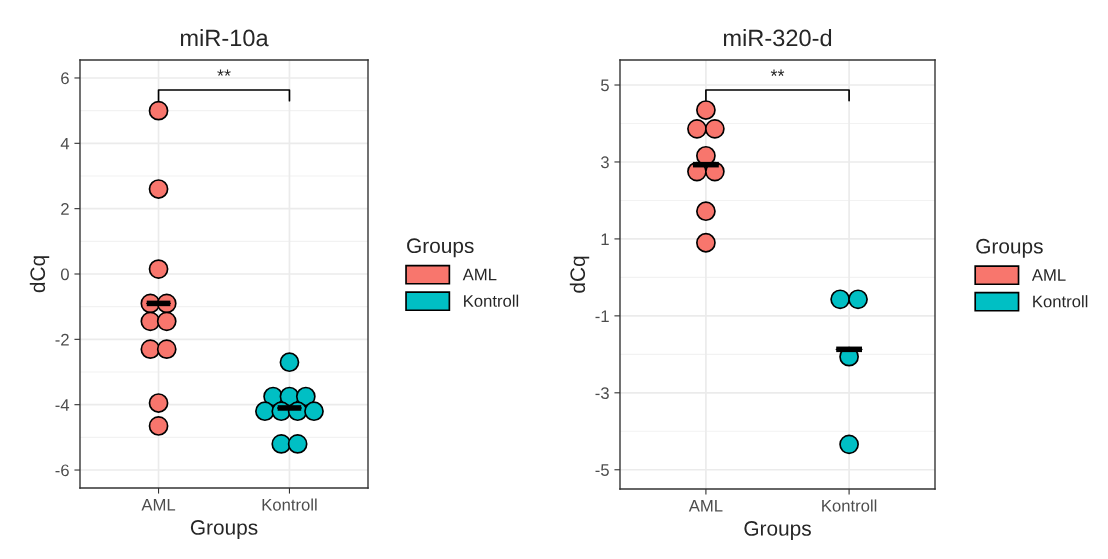  I want to click on y-tick-label: 4, so click(65, 143).